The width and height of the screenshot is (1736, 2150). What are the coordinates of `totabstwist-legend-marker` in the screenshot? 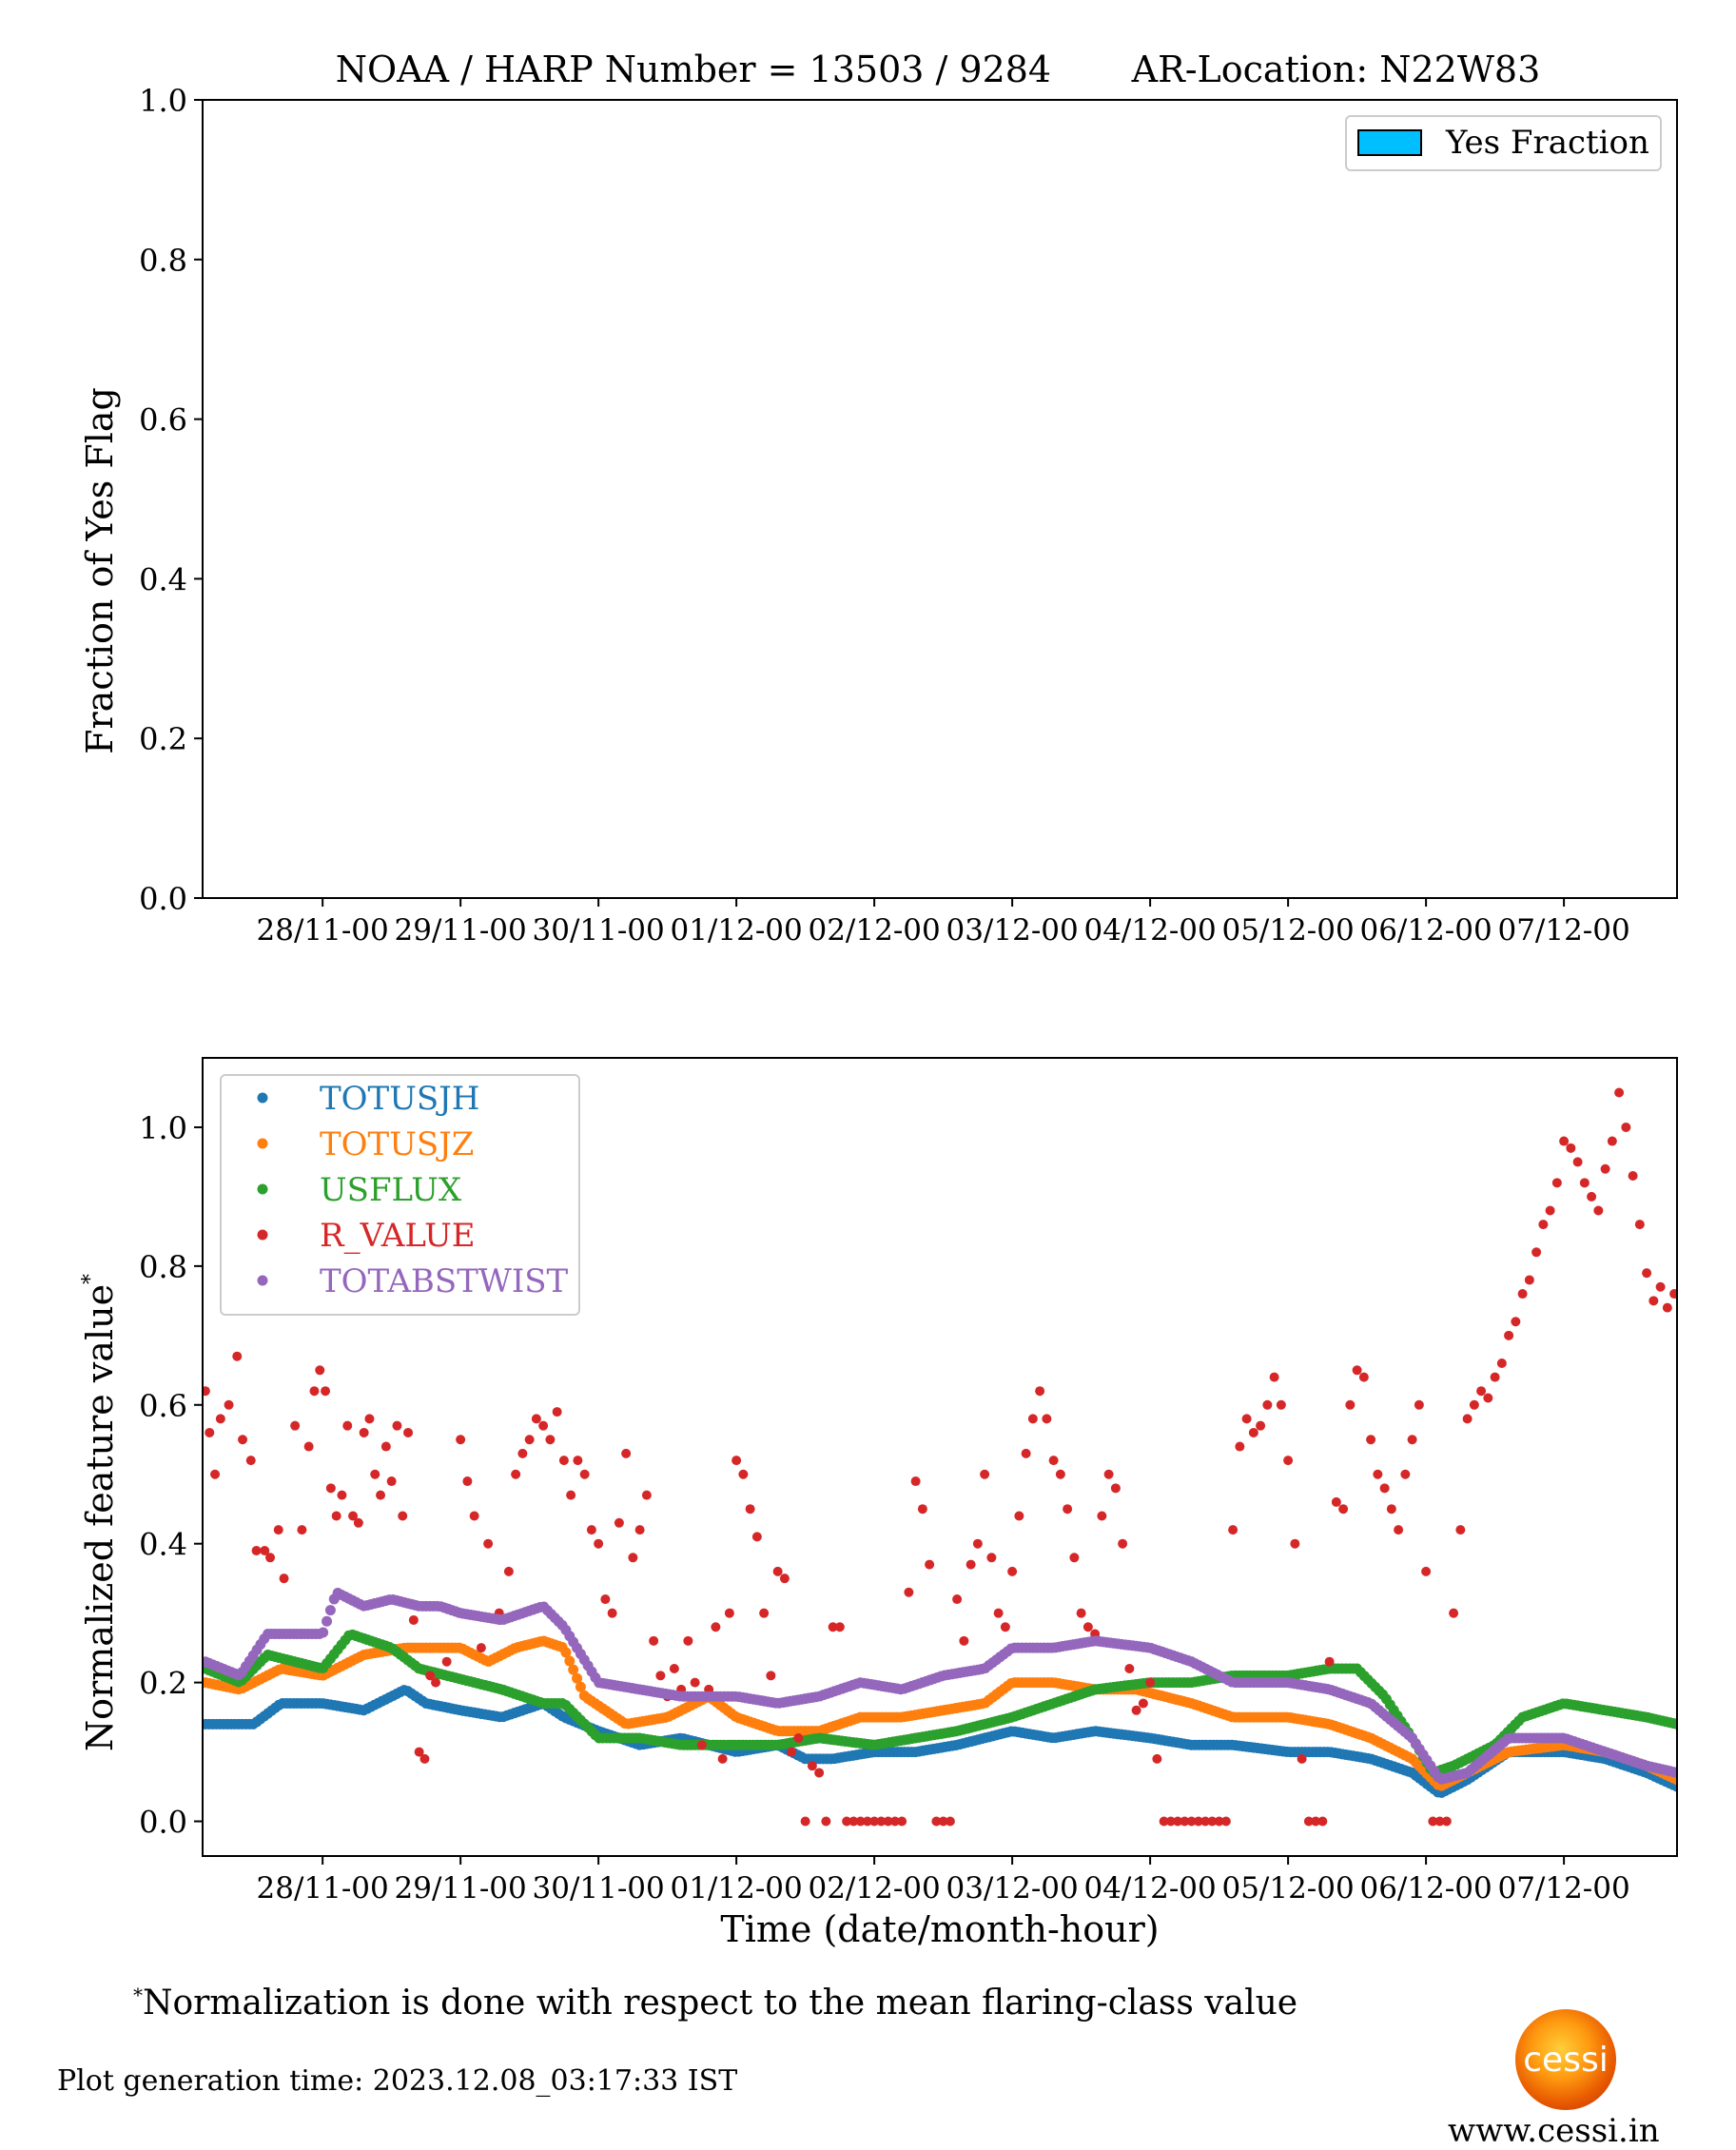 It's located at (263, 1280).